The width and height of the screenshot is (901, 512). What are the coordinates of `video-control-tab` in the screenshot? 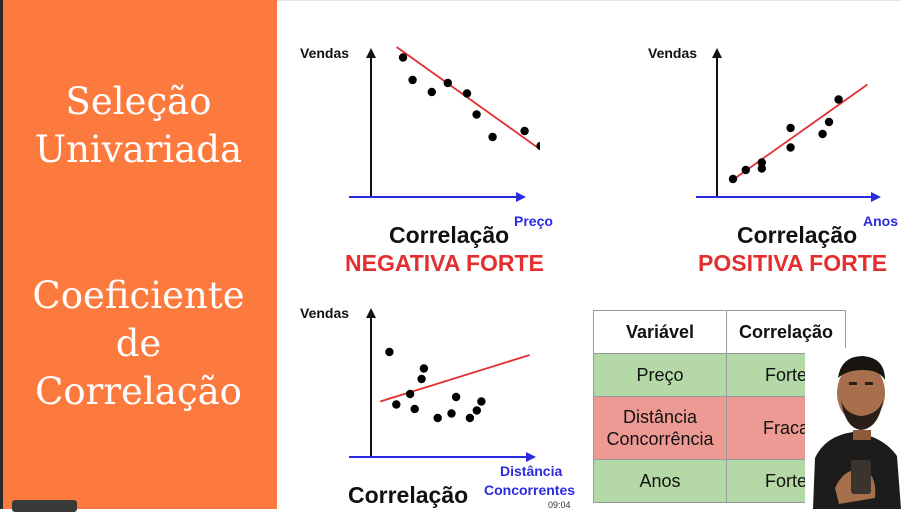 It's located at (44, 506).